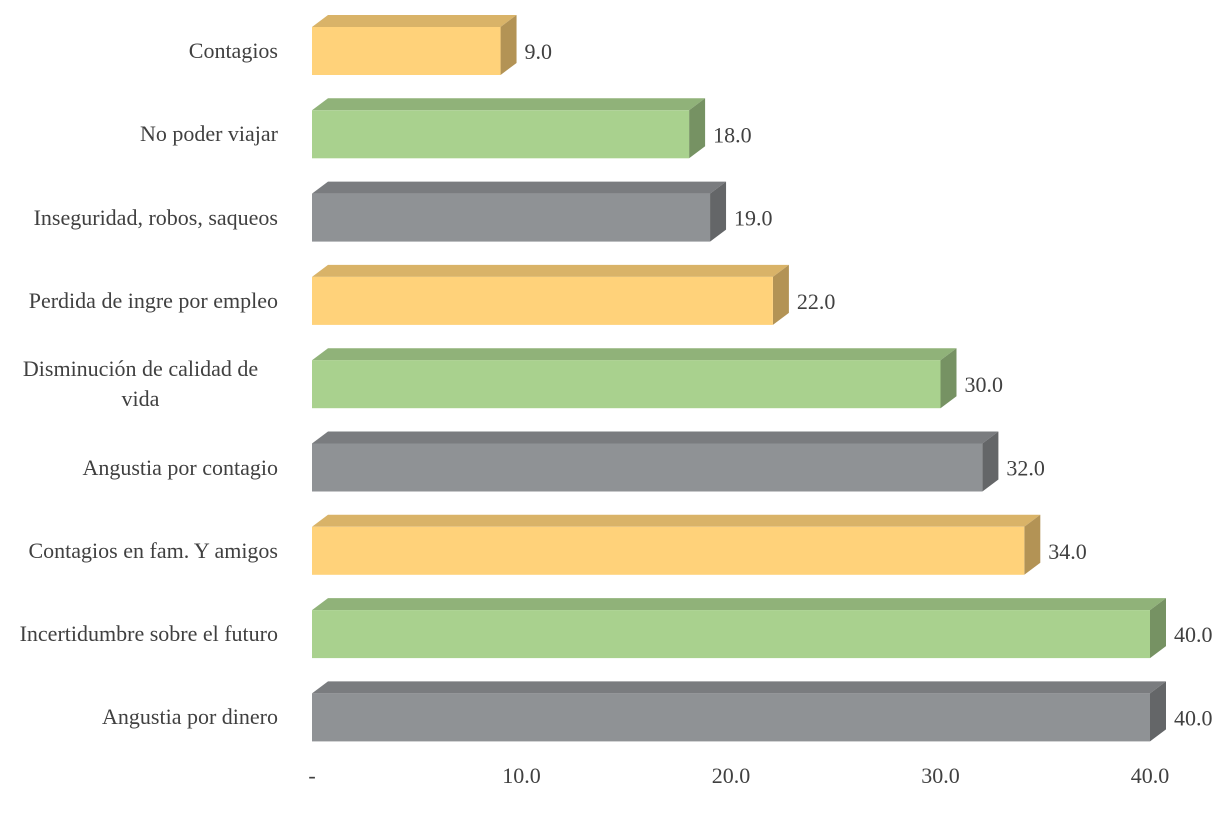 This screenshot has width=1225, height=815. I want to click on value-label: 34.0, so click(1067, 551).